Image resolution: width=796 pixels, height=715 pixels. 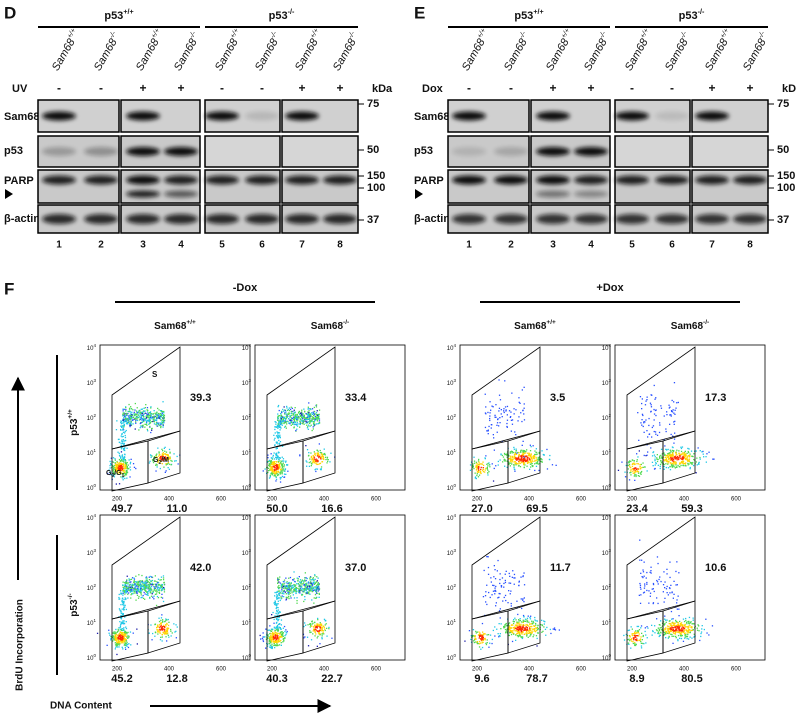 I want to click on g0g1-value: 45.2, so click(x=121, y=679).